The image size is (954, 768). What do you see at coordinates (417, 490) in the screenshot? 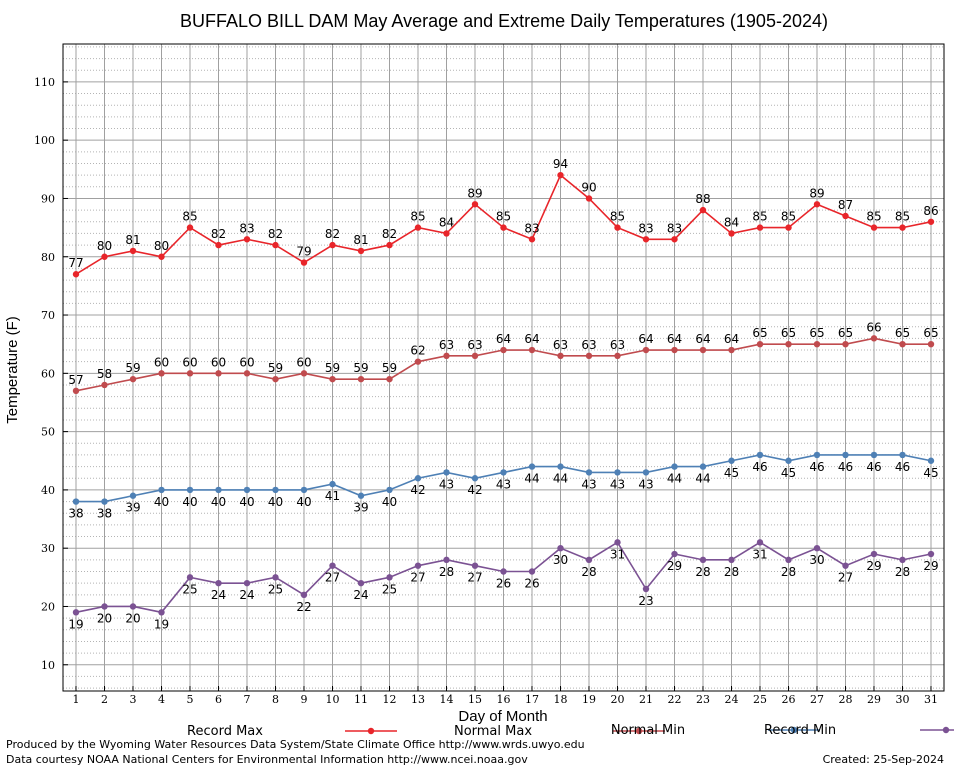
I see `normal-min-data-label: 42` at bounding box center [417, 490].